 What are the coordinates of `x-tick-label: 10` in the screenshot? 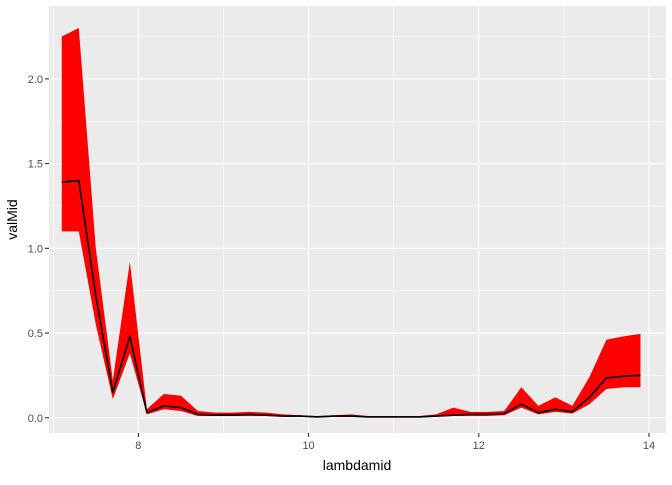 It's located at (308, 446).